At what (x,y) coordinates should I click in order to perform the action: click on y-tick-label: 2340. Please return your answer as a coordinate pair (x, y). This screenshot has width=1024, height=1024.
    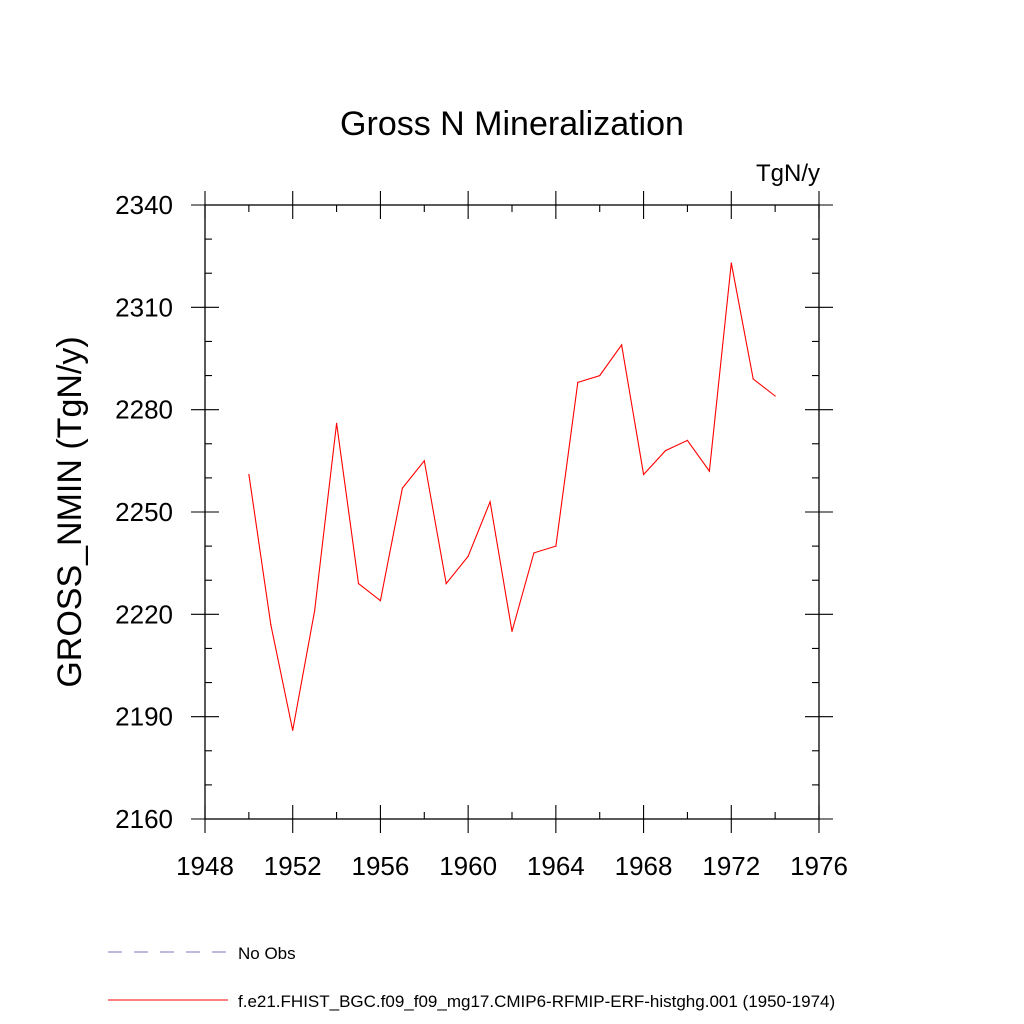
    Looking at the image, I should click on (144, 205).